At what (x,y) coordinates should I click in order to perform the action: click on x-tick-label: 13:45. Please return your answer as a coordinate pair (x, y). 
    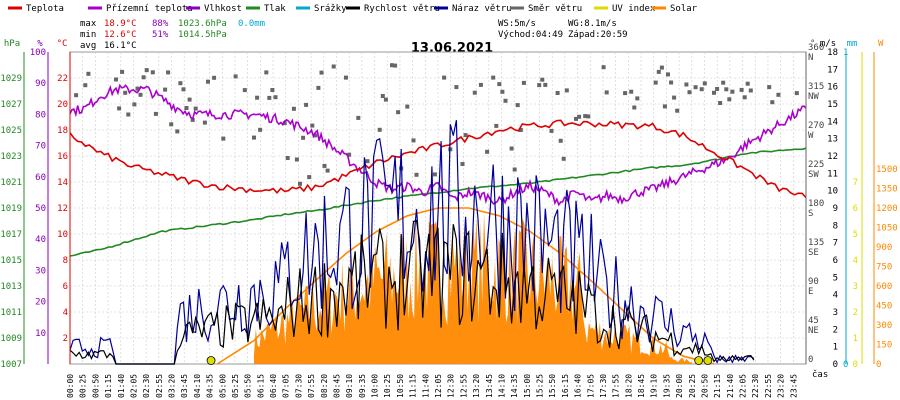
    Looking at the image, I should click on (489, 386).